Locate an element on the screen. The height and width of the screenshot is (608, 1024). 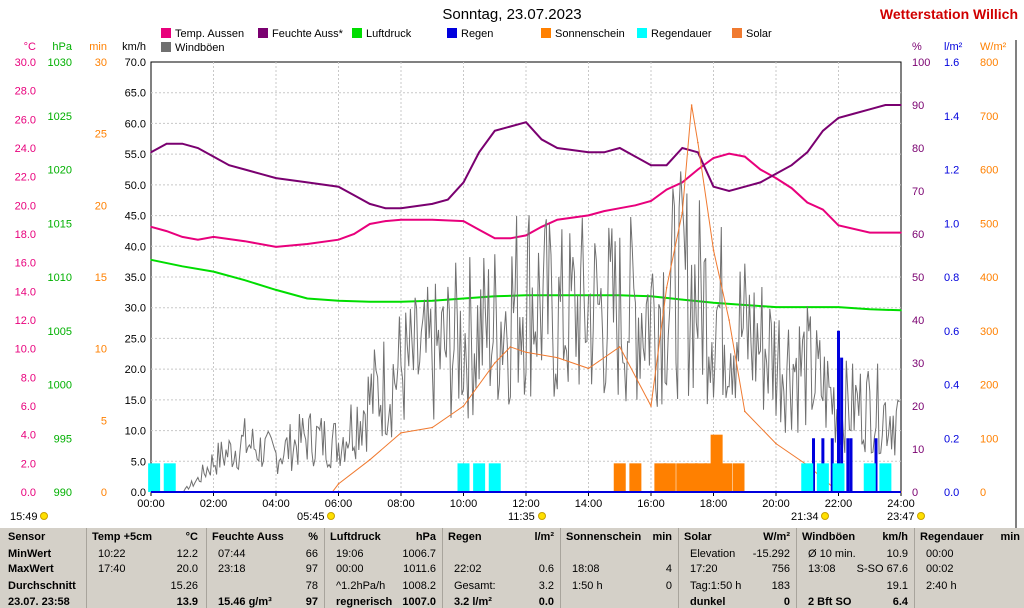
footer-cell-label: 3.2 l/m² is located at coordinates (473, 602).